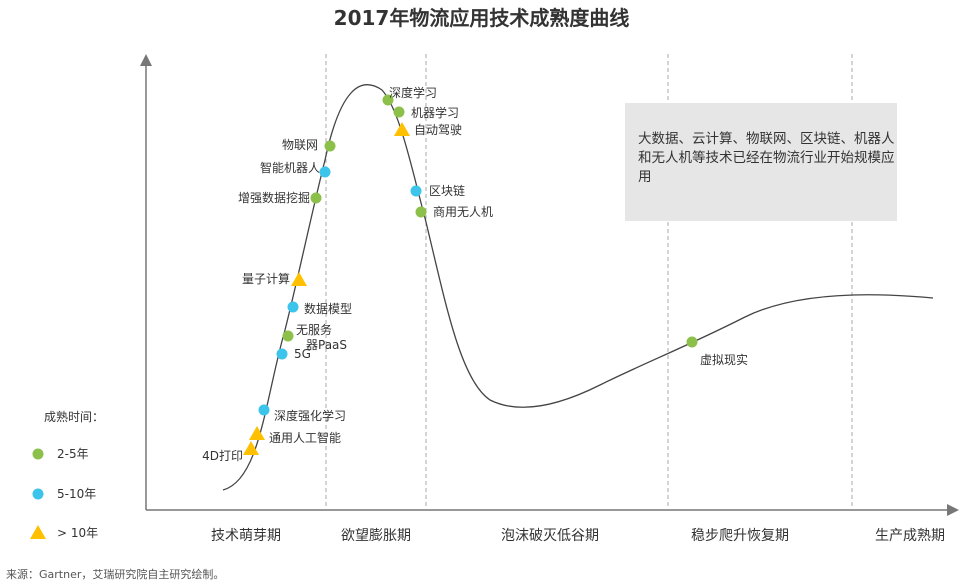 Image resolution: width=963 pixels, height=584 pixels. Describe the element at coordinates (416, 191) in the screenshot. I see `point-7-marker` at that location.